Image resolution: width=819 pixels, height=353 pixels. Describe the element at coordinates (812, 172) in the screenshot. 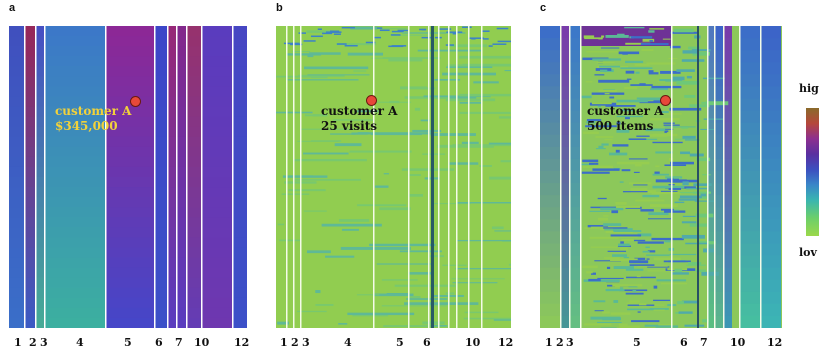

I see `legend-color-bar` at that location.